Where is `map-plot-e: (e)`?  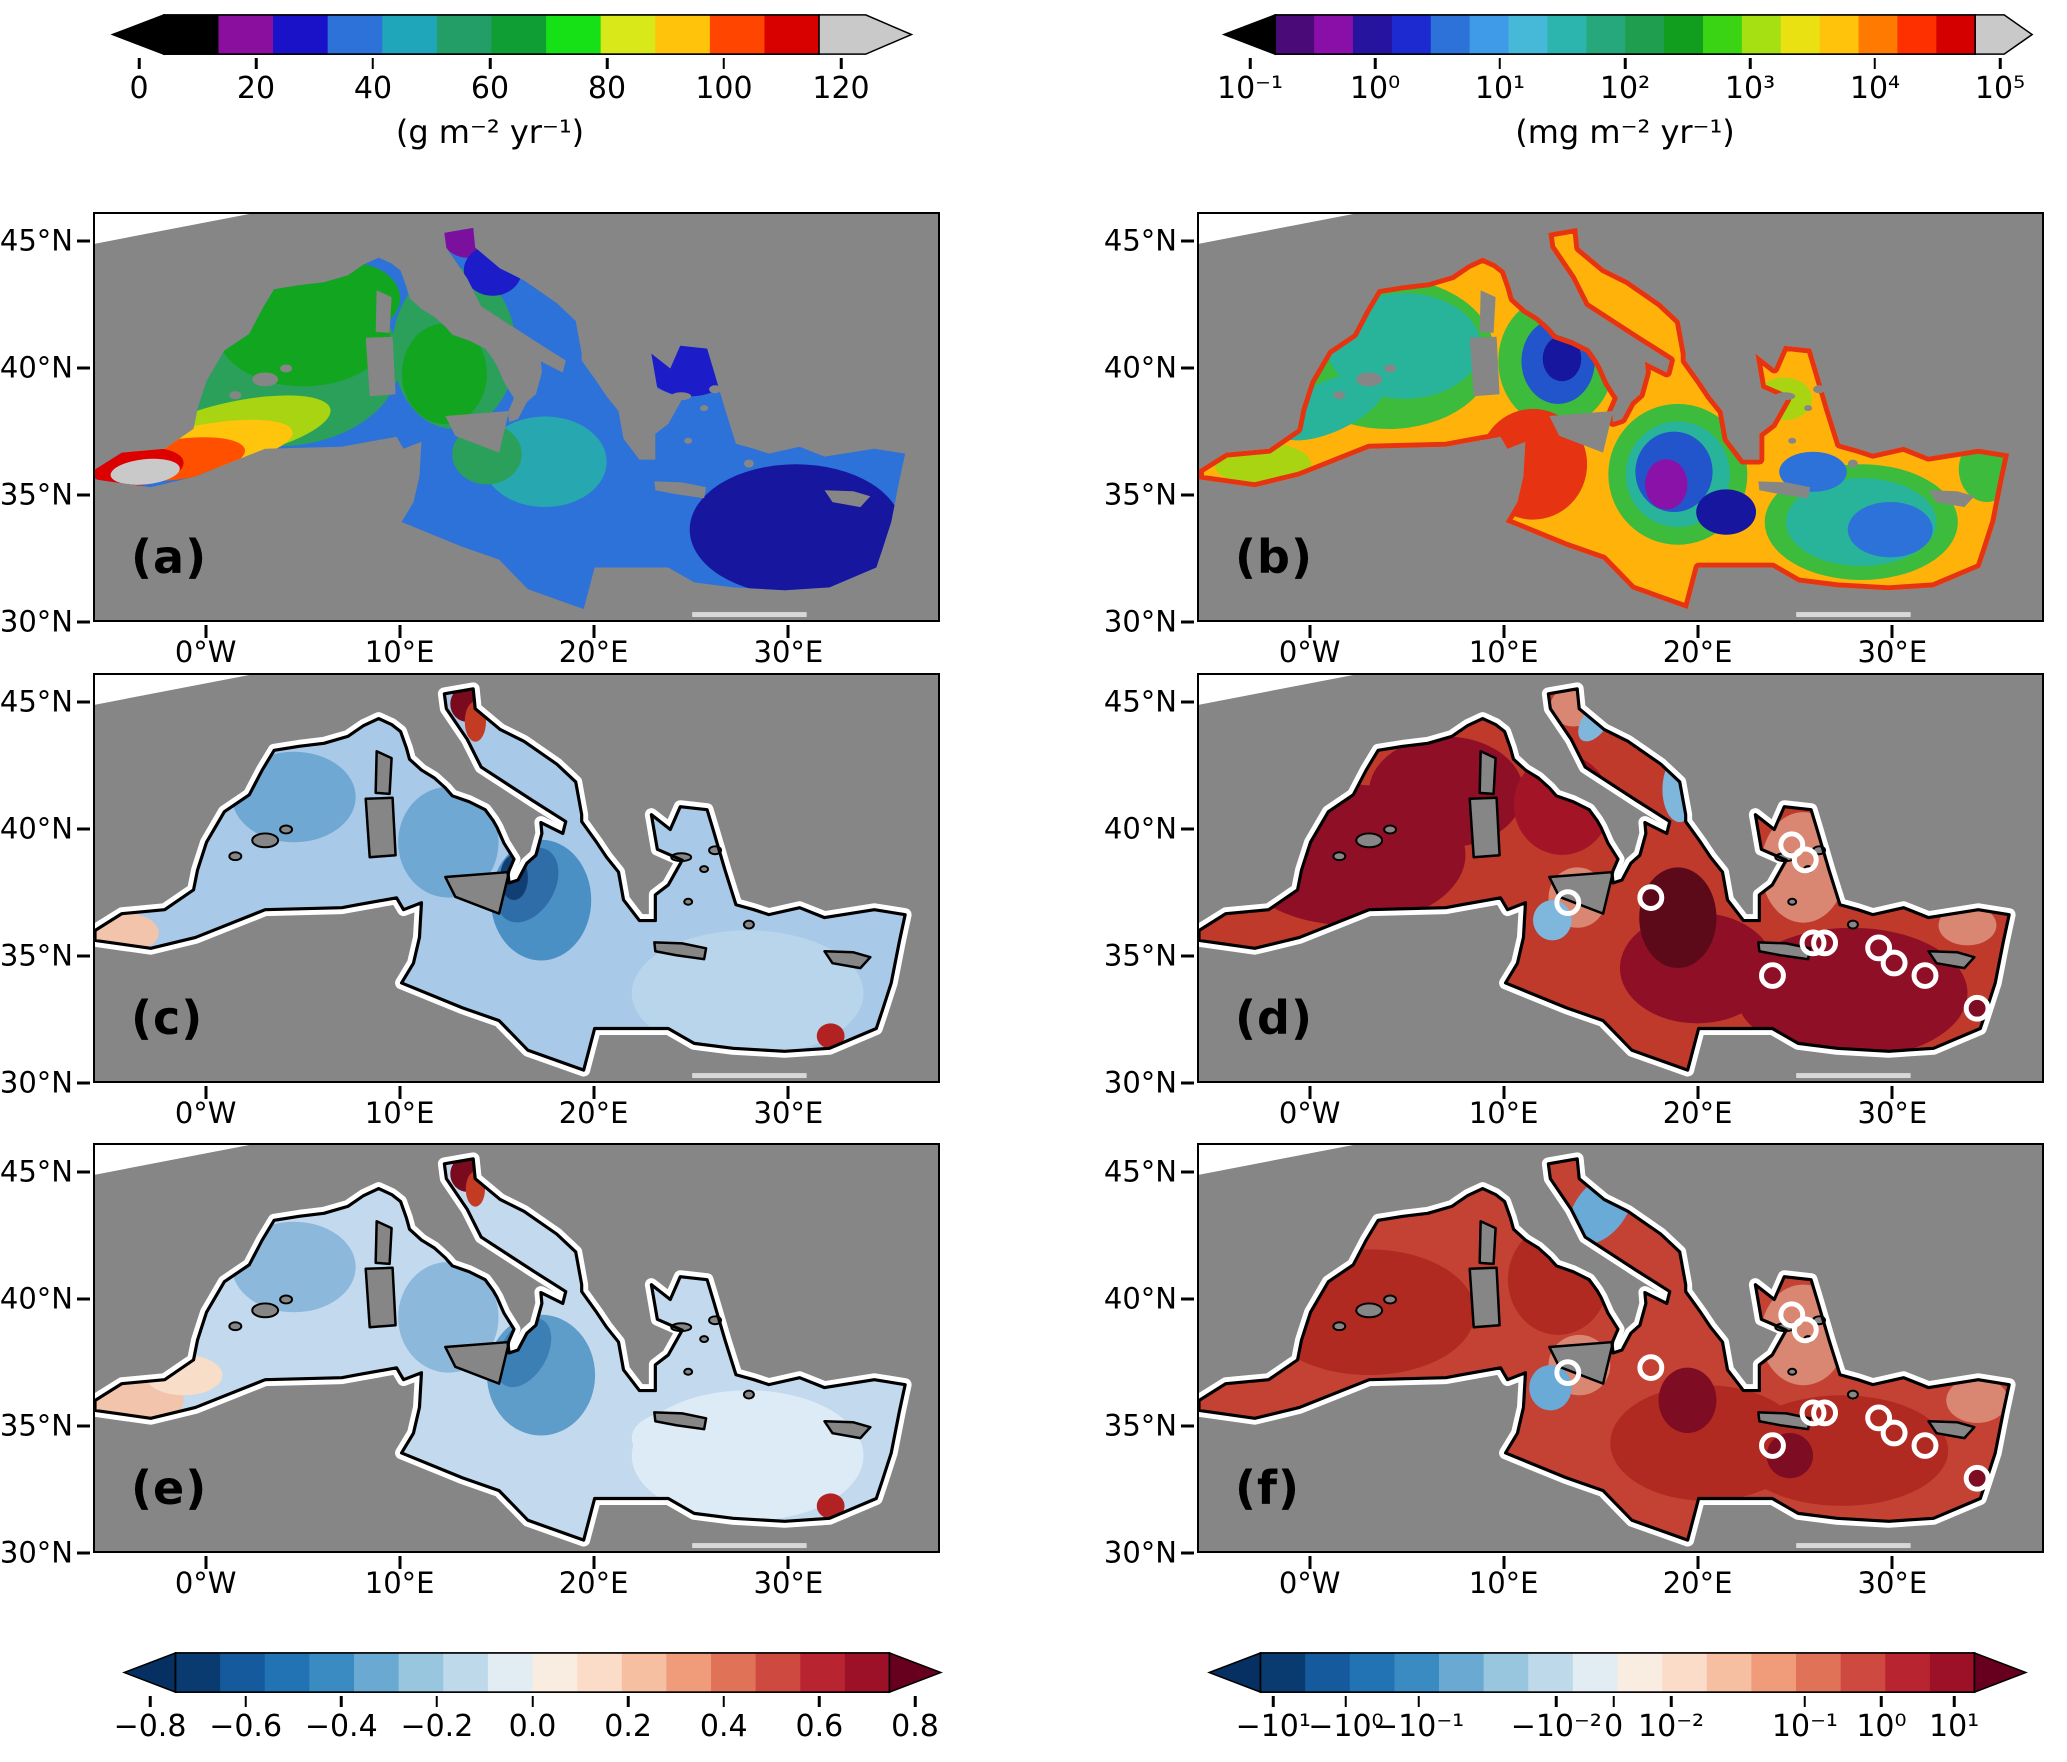 map-plot-e: (e) is located at coordinates (516, 1348).